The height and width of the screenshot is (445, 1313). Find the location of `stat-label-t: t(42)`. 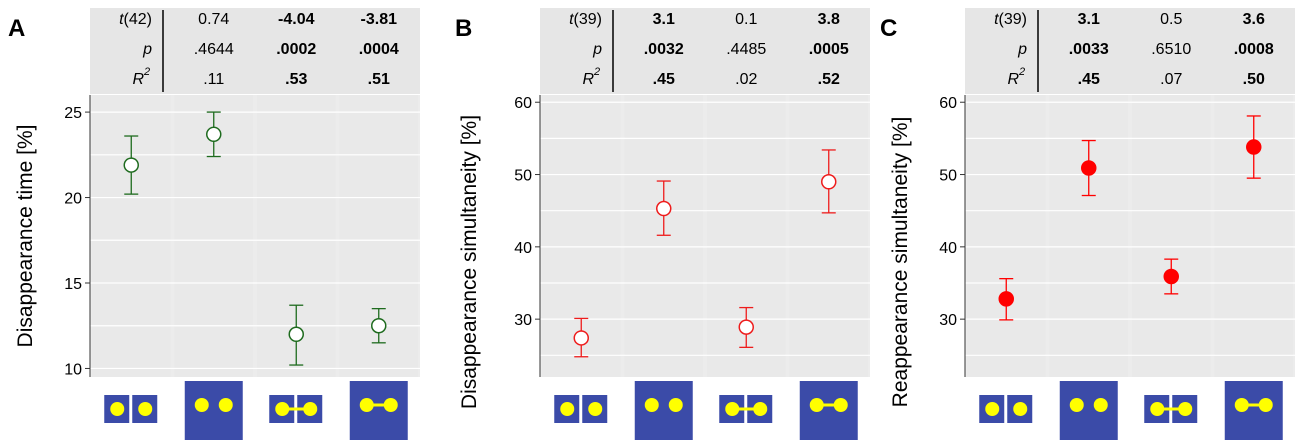

stat-label-t: t(42) is located at coordinates (135, 19).